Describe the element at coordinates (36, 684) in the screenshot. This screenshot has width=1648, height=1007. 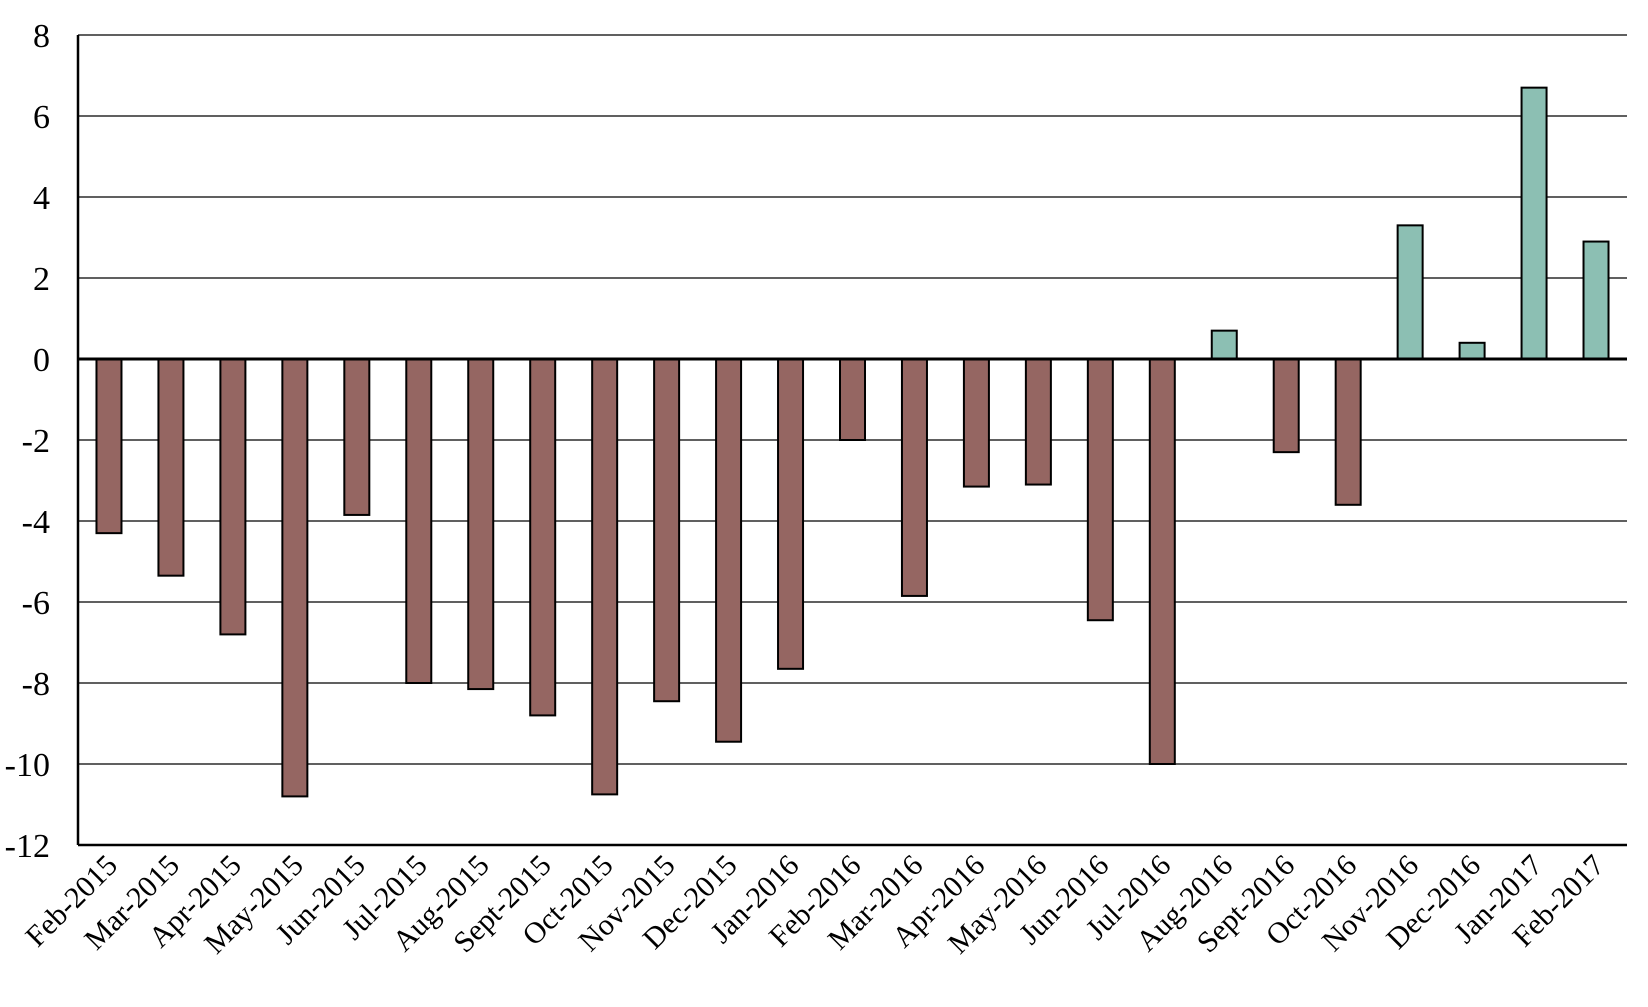
I see `y-tick-label: -8` at that location.